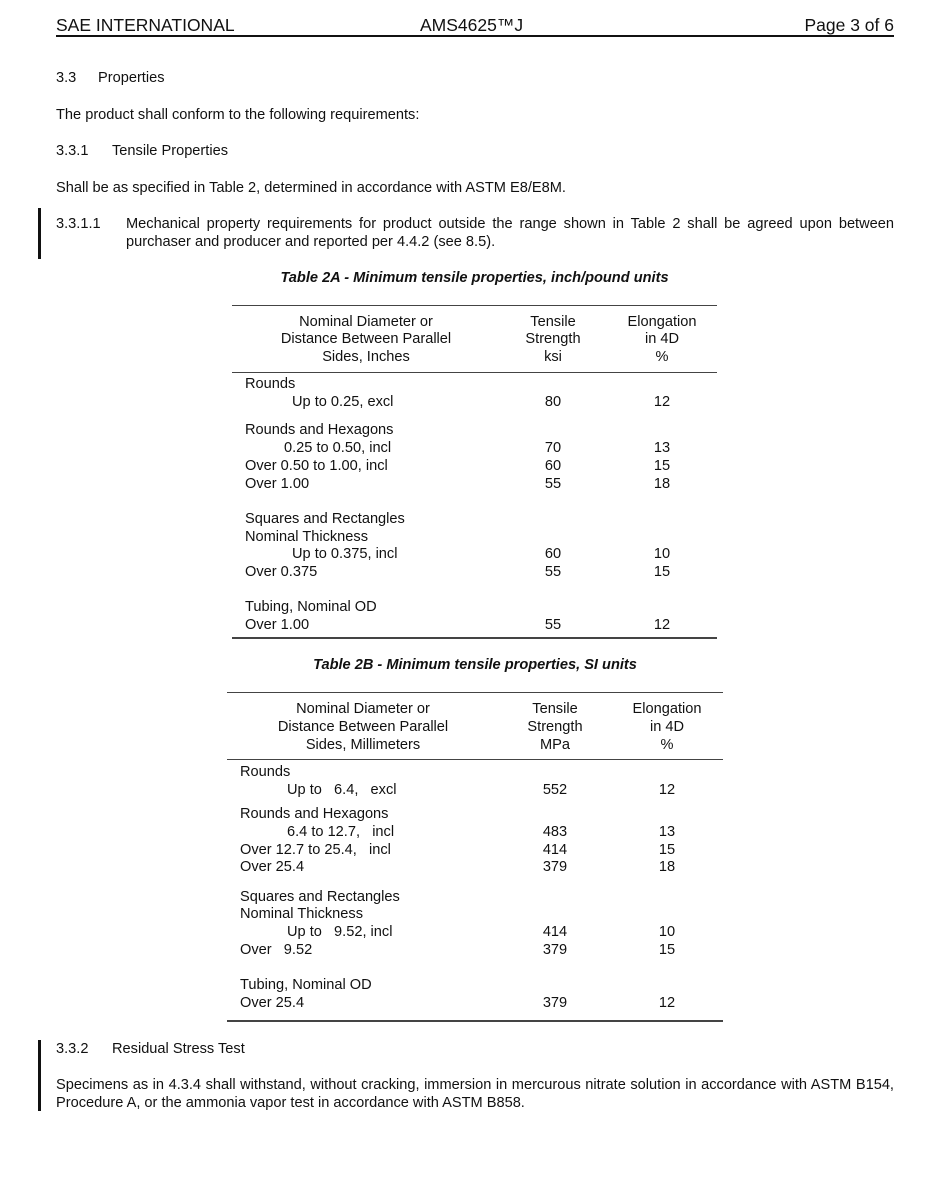  What do you see at coordinates (340, 932) in the screenshot?
I see `table-row-label: Up to 9.52, incl` at bounding box center [340, 932].